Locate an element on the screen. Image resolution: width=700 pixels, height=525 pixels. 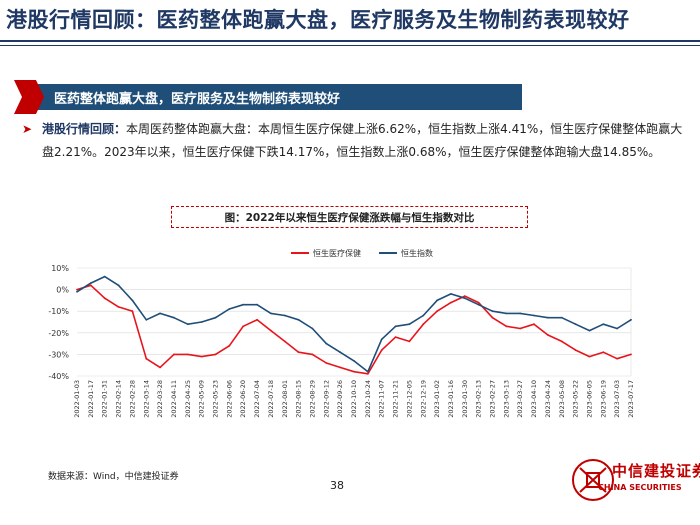
chart-title: 图：2022年以来恒生医疗保健涨跌幅与恒生指数对比 is located at coordinates (349, 218).